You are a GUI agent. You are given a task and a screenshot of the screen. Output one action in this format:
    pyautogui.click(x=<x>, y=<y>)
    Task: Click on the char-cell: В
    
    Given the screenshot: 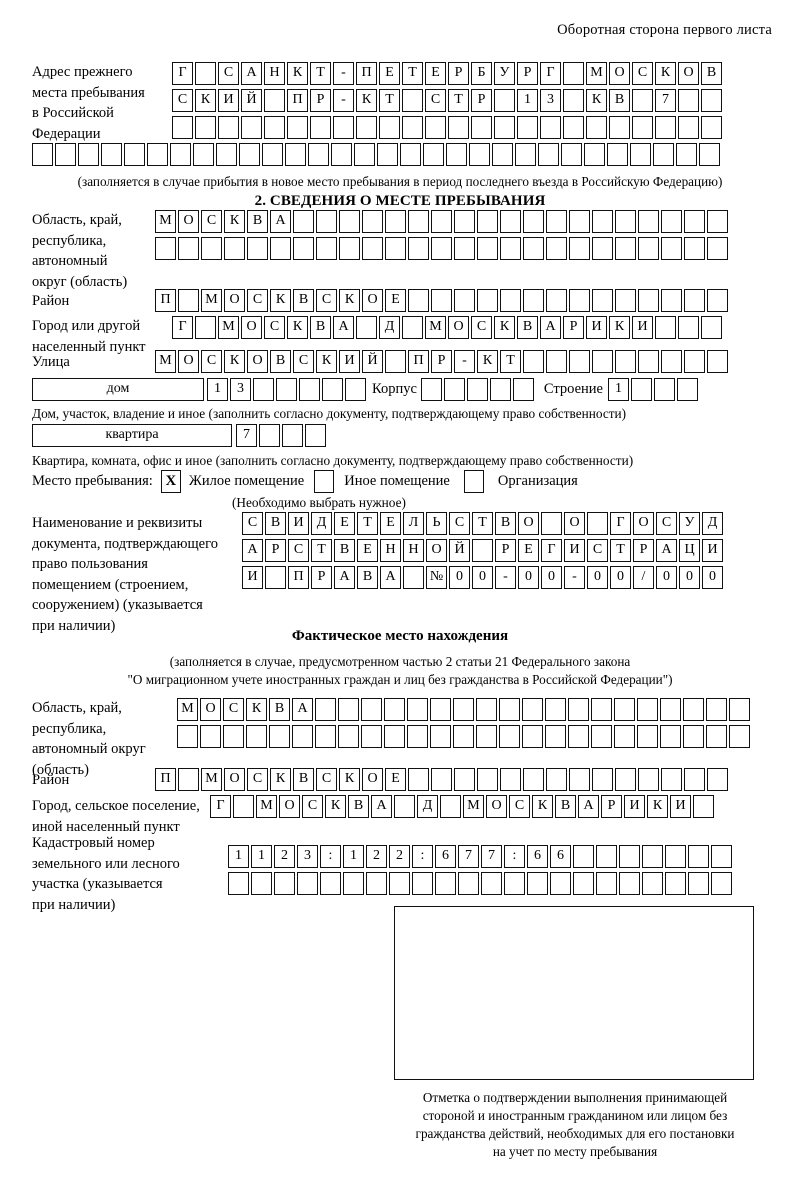 What is the action you would take?
    pyautogui.click(x=279, y=709)
    